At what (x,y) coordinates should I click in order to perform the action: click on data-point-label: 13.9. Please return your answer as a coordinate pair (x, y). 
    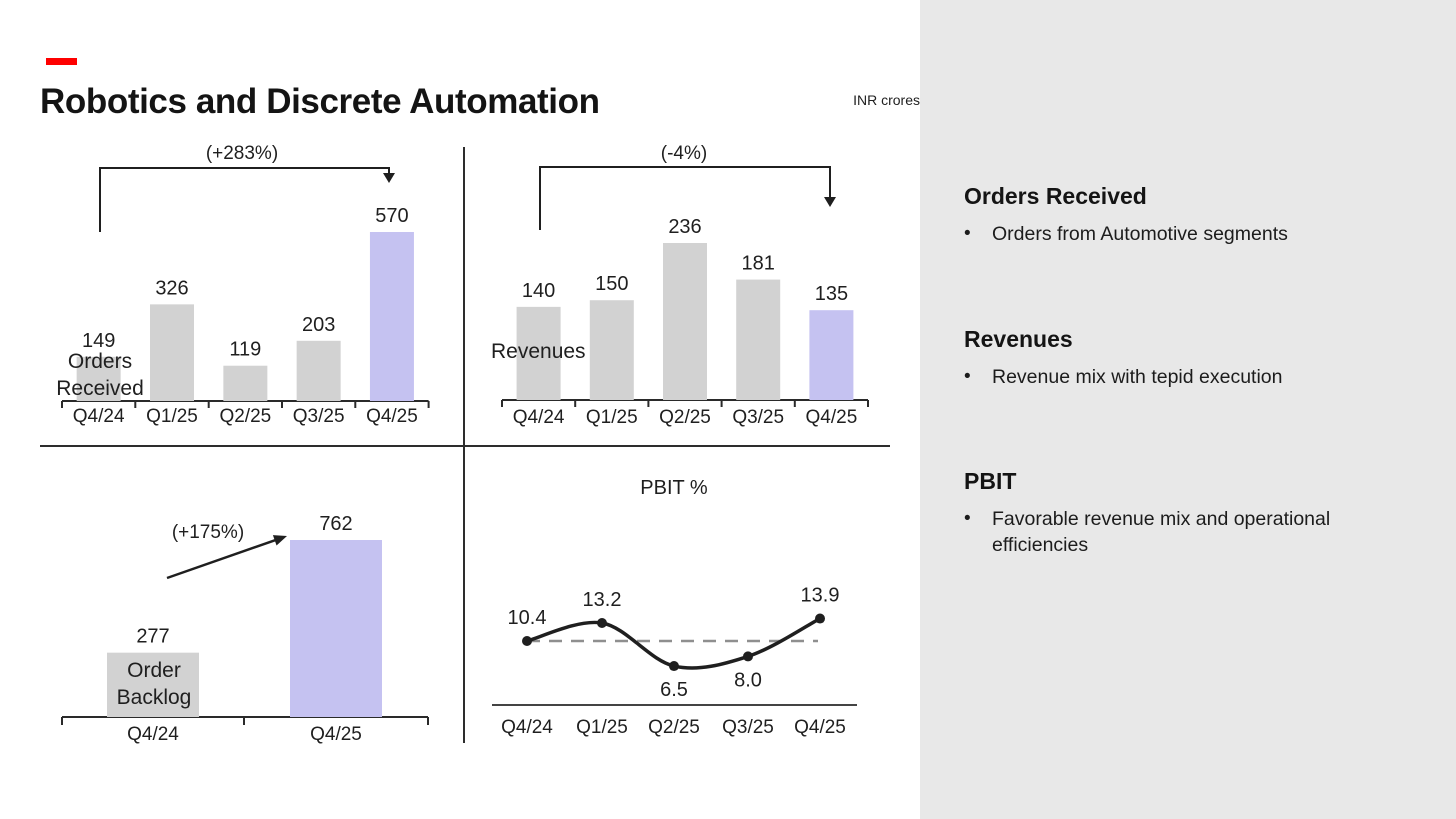
    Looking at the image, I should click on (820, 596).